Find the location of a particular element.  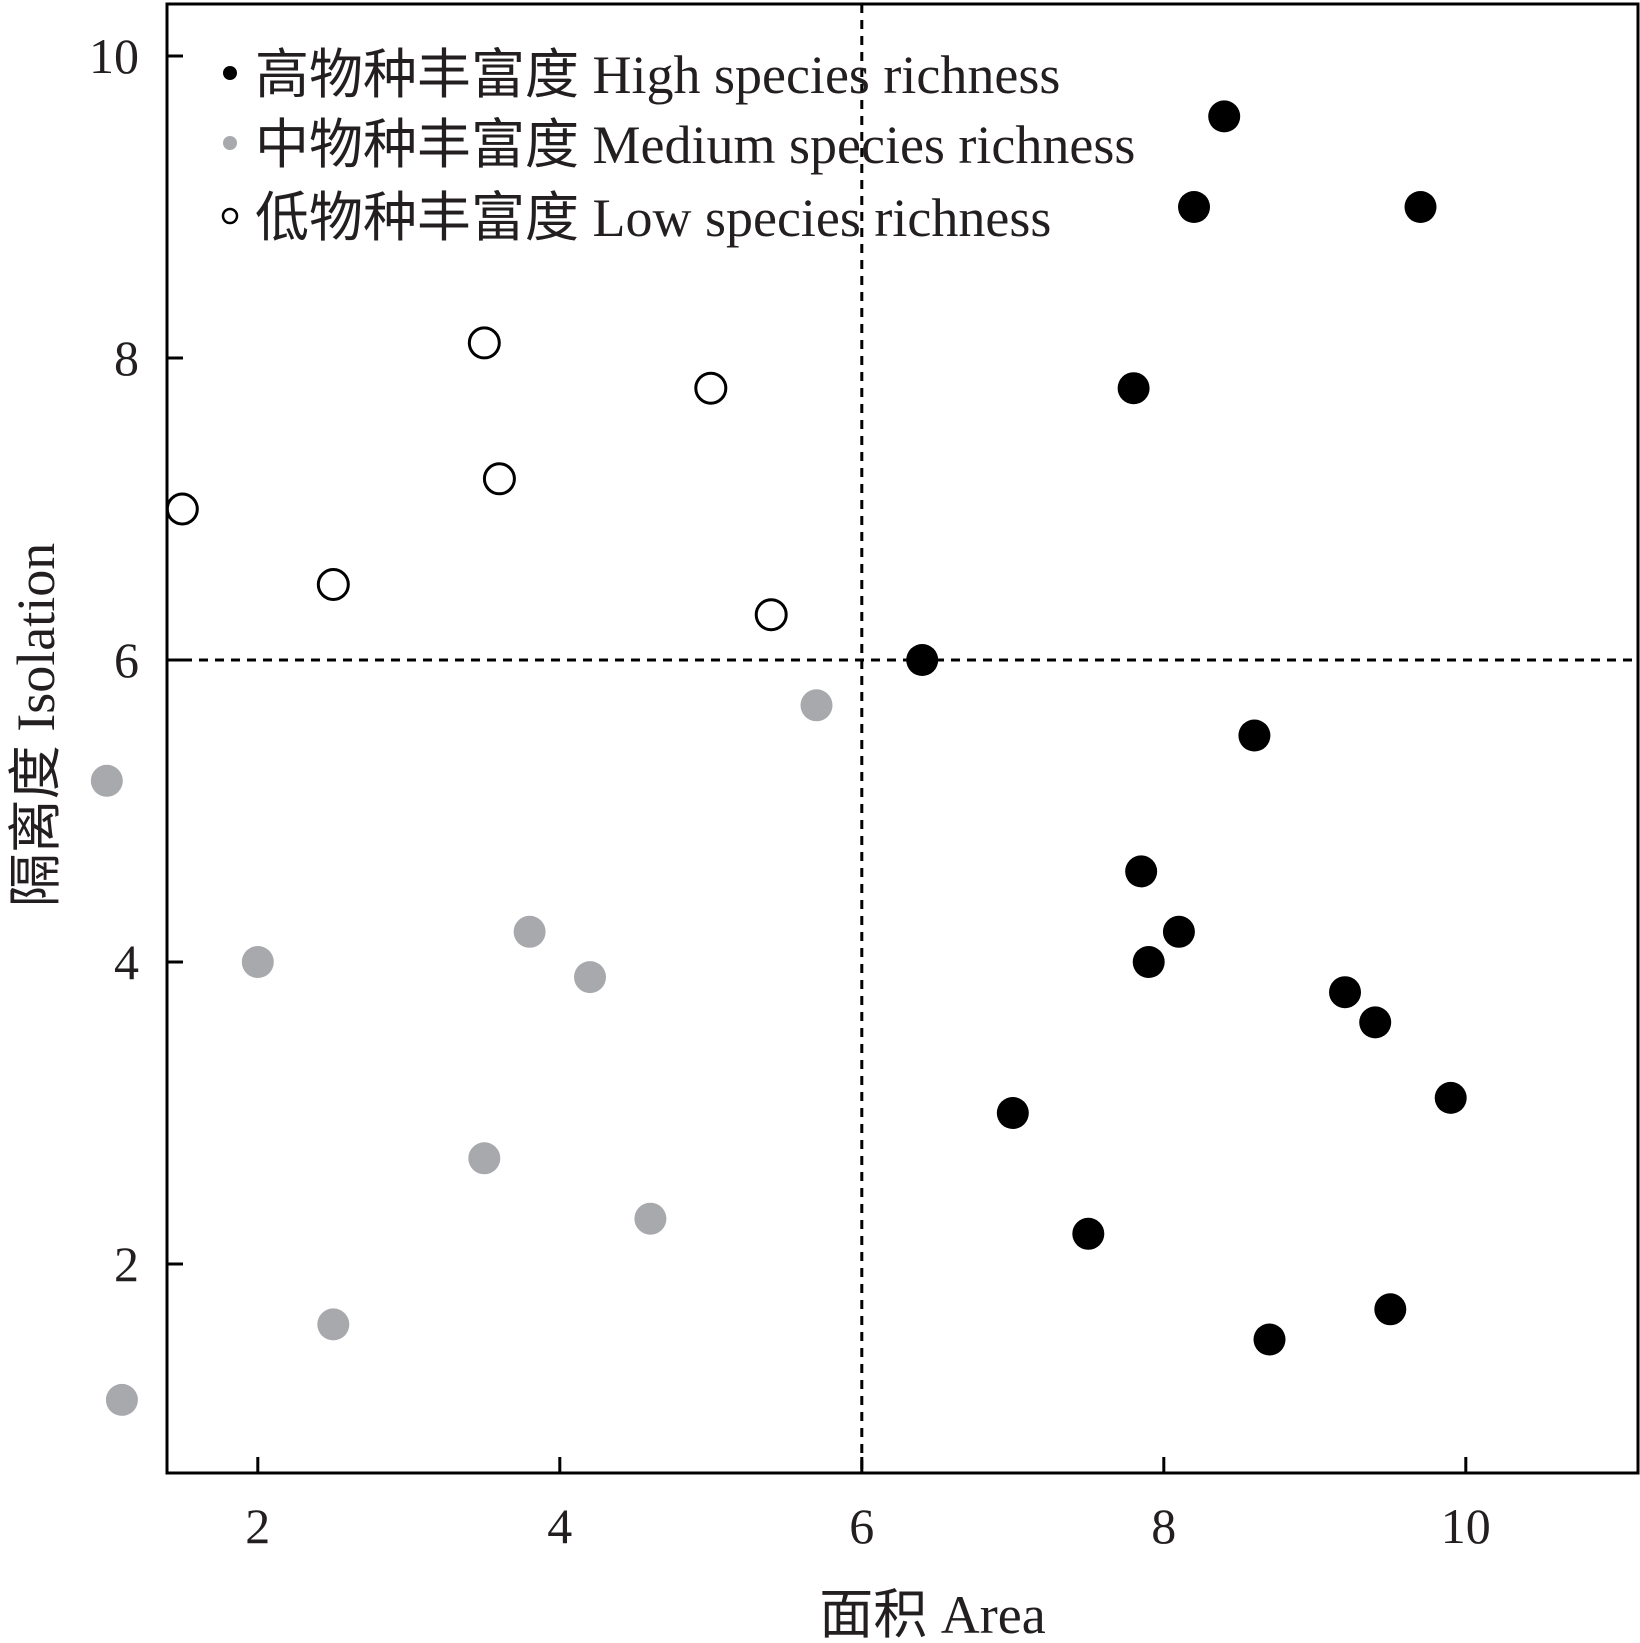

y-tick-label: 4 is located at coordinates (126, 962).